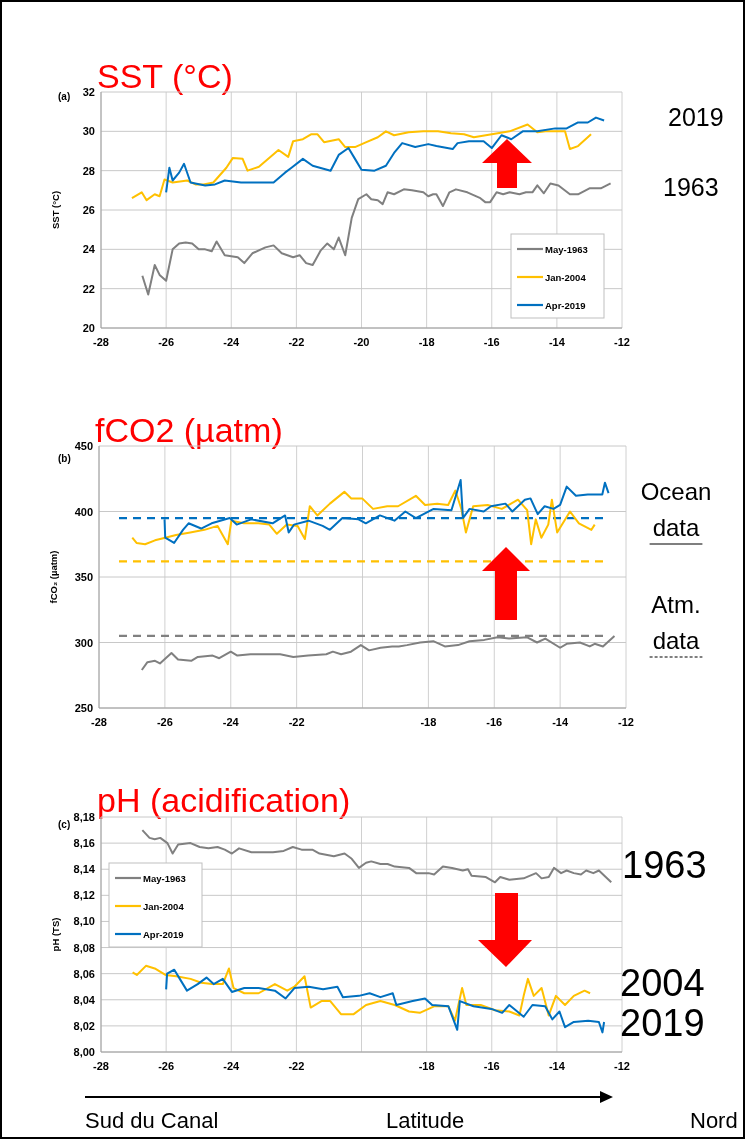 The width and height of the screenshot is (745, 1139). I want to click on chart-title: pH (acidification), so click(224, 800).